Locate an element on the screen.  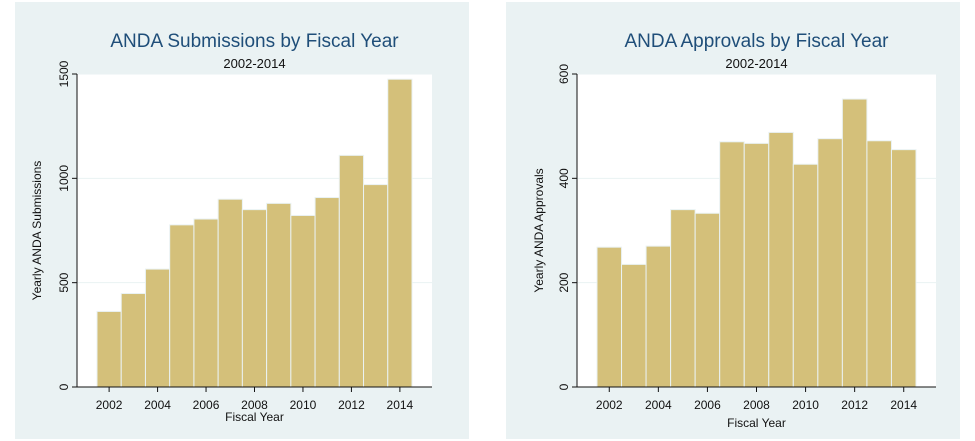
chart-title: ANDA Approvals by Fiscal Year is located at coordinates (756, 41).